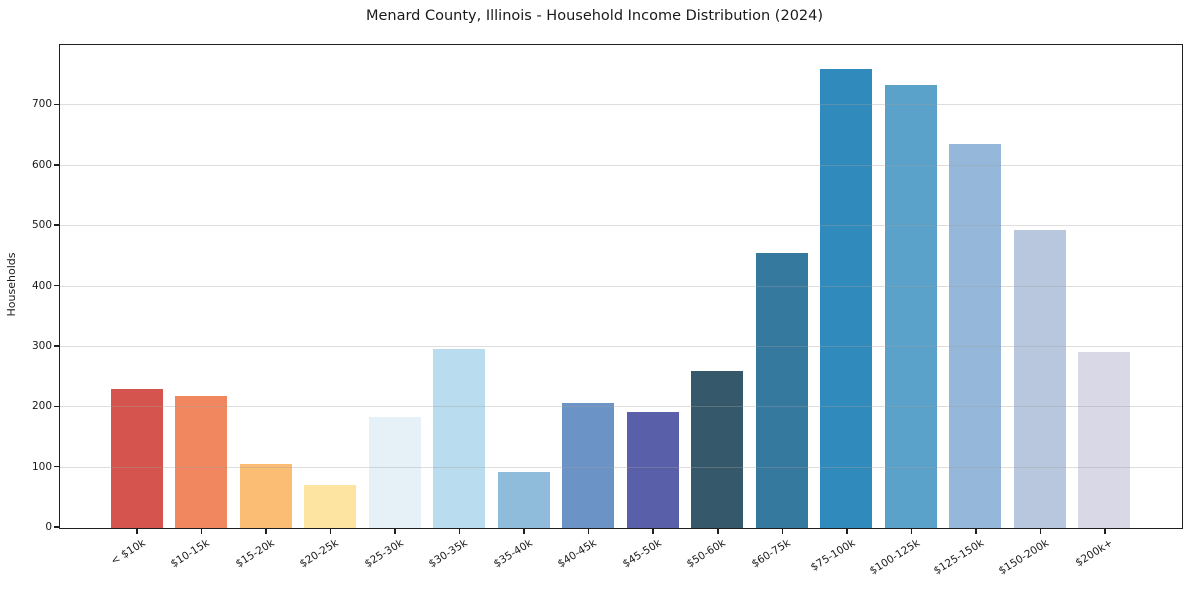 This screenshot has height=590, width=1189. Describe the element at coordinates (833, 555) in the screenshot. I see `x-tick-label-$75-100k: $75-100k` at that location.